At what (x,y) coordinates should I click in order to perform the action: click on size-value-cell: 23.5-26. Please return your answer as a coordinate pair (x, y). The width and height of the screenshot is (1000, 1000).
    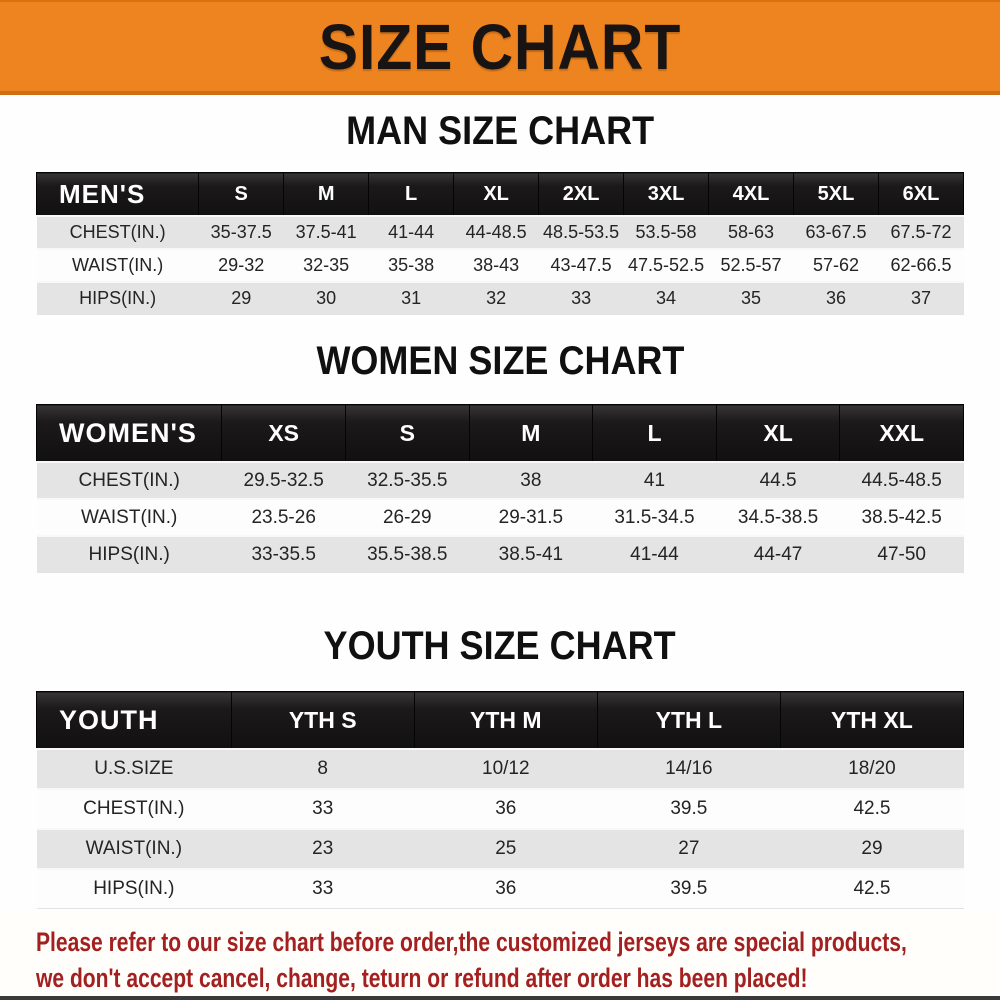
    Looking at the image, I should click on (283, 517).